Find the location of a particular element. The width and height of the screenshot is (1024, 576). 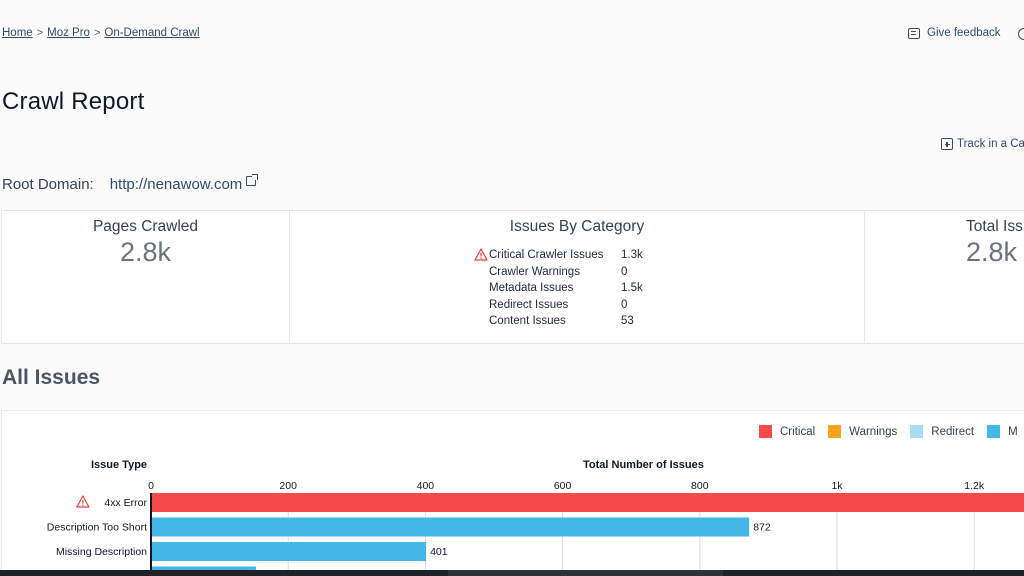

y-category-label: Description Too Short is located at coordinates (97, 528).